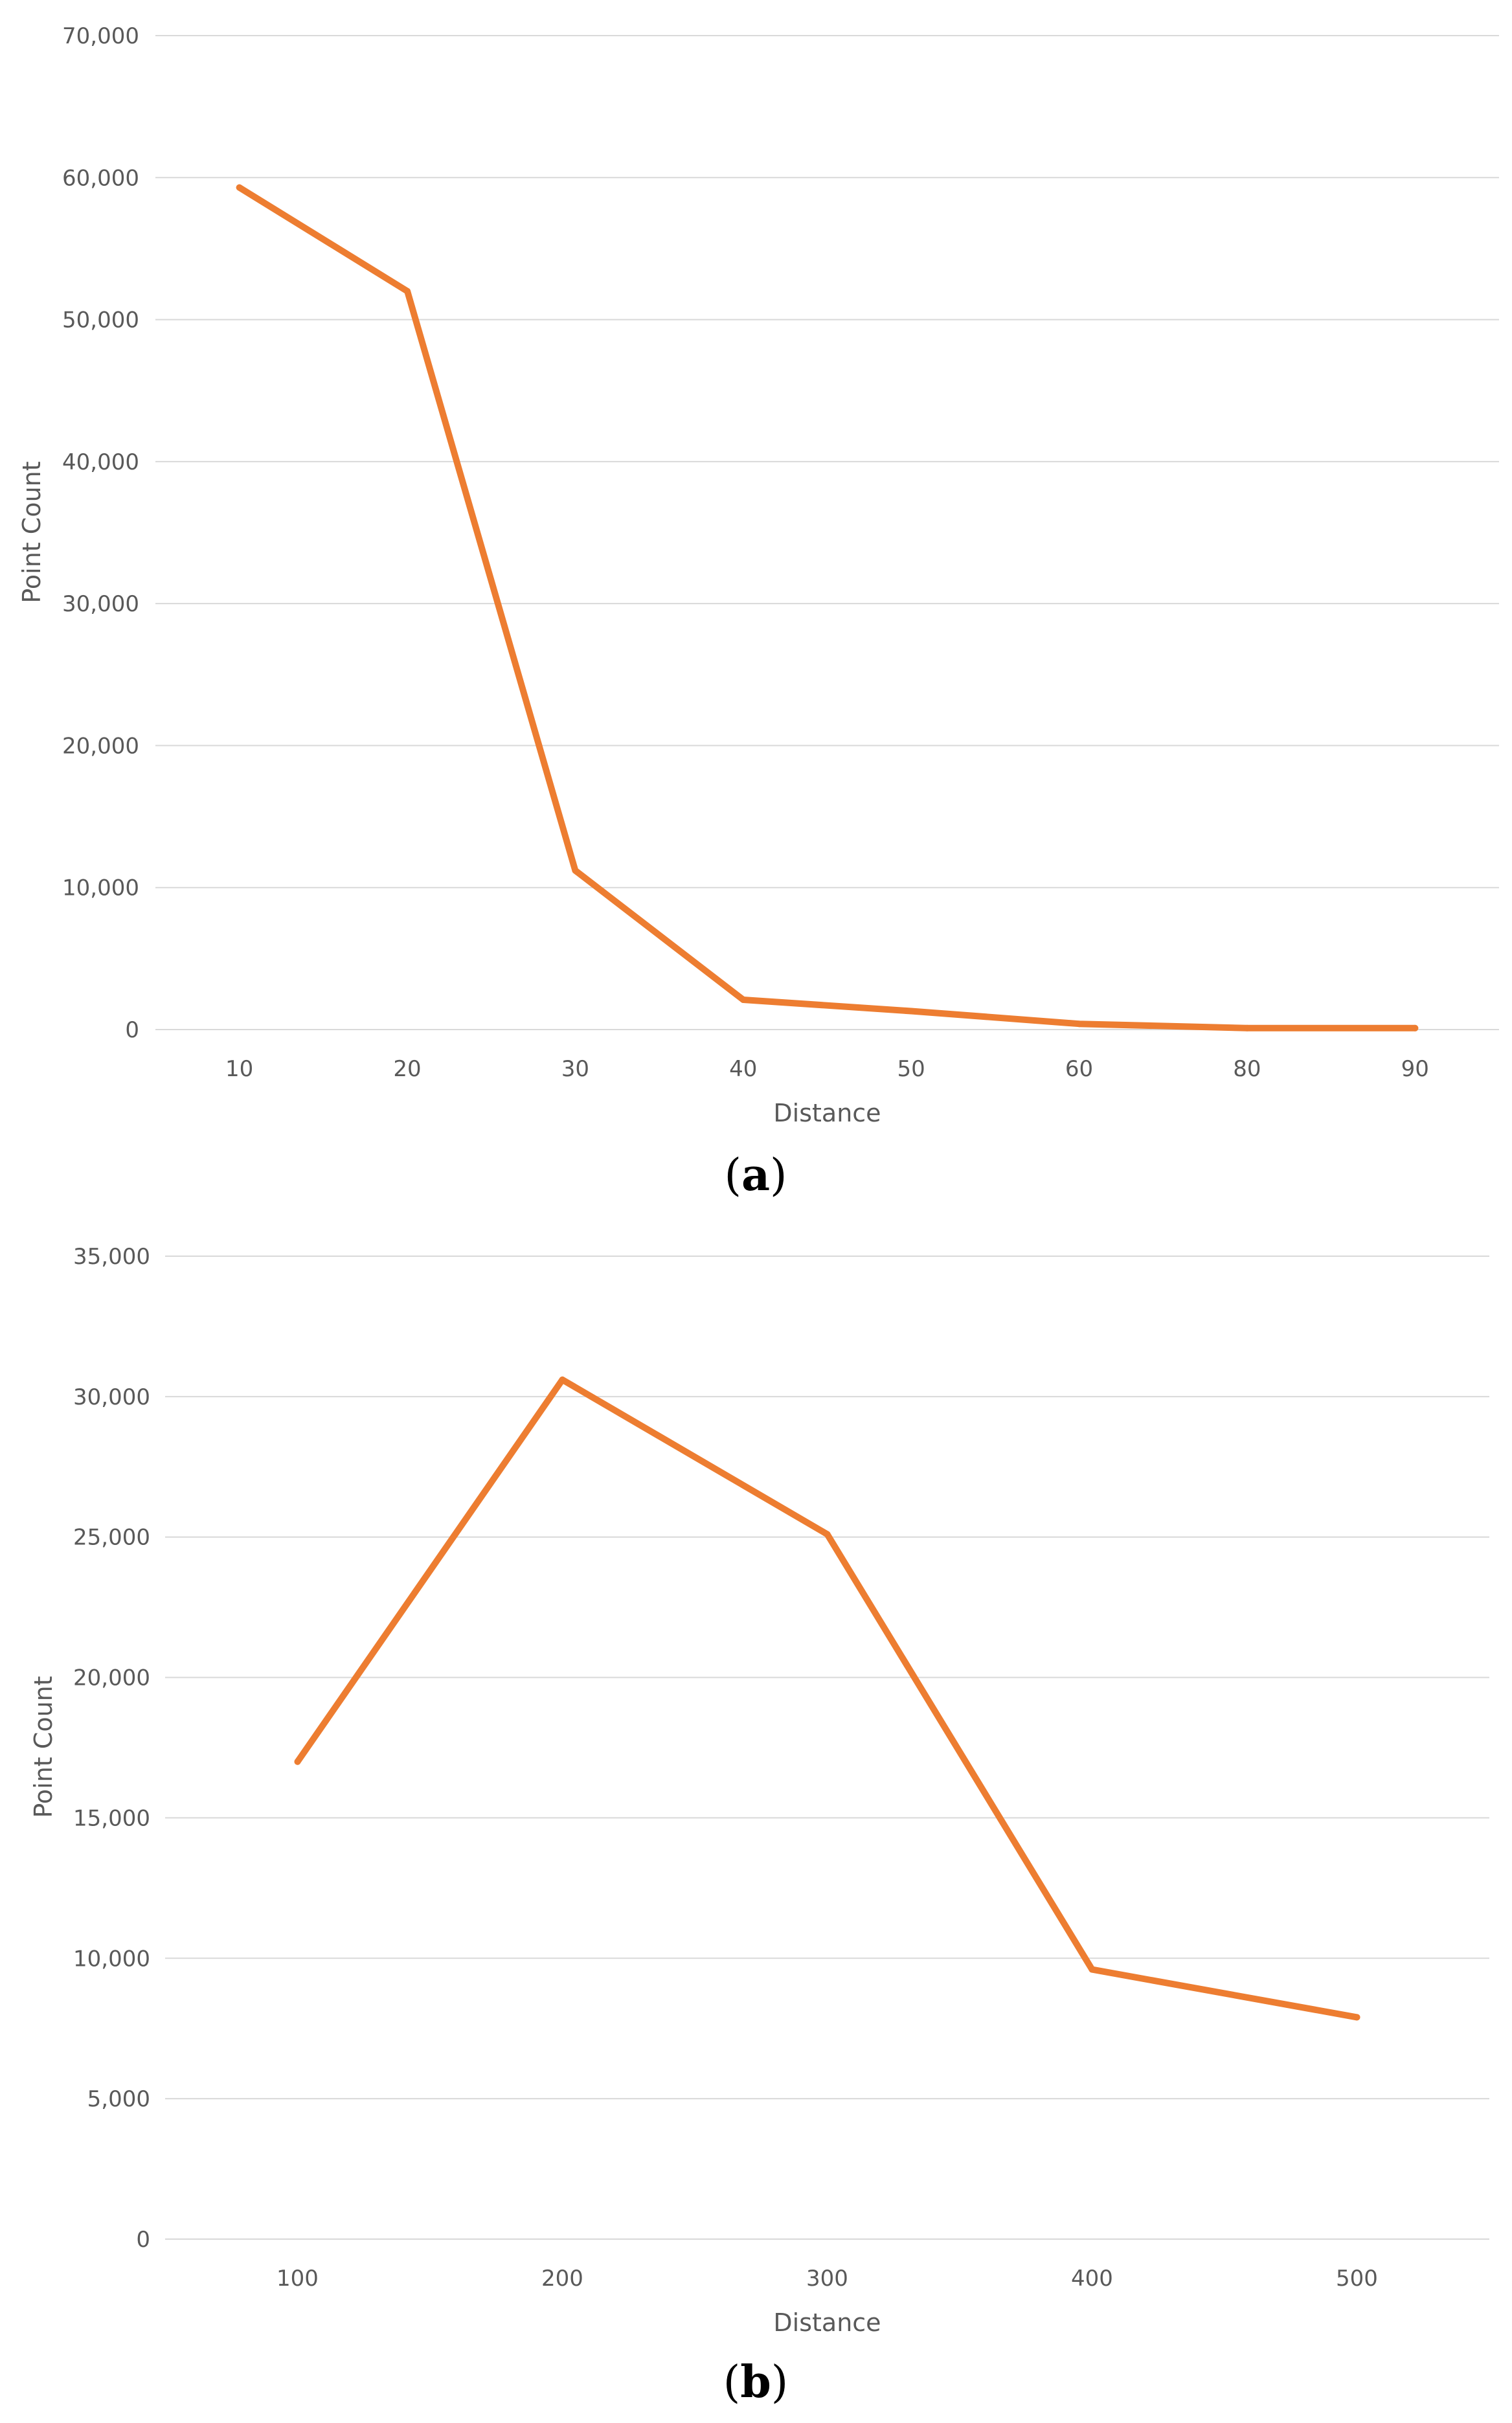 This screenshot has height=2423, width=1512. I want to click on panel-label-b: (b), so click(756, 2382).